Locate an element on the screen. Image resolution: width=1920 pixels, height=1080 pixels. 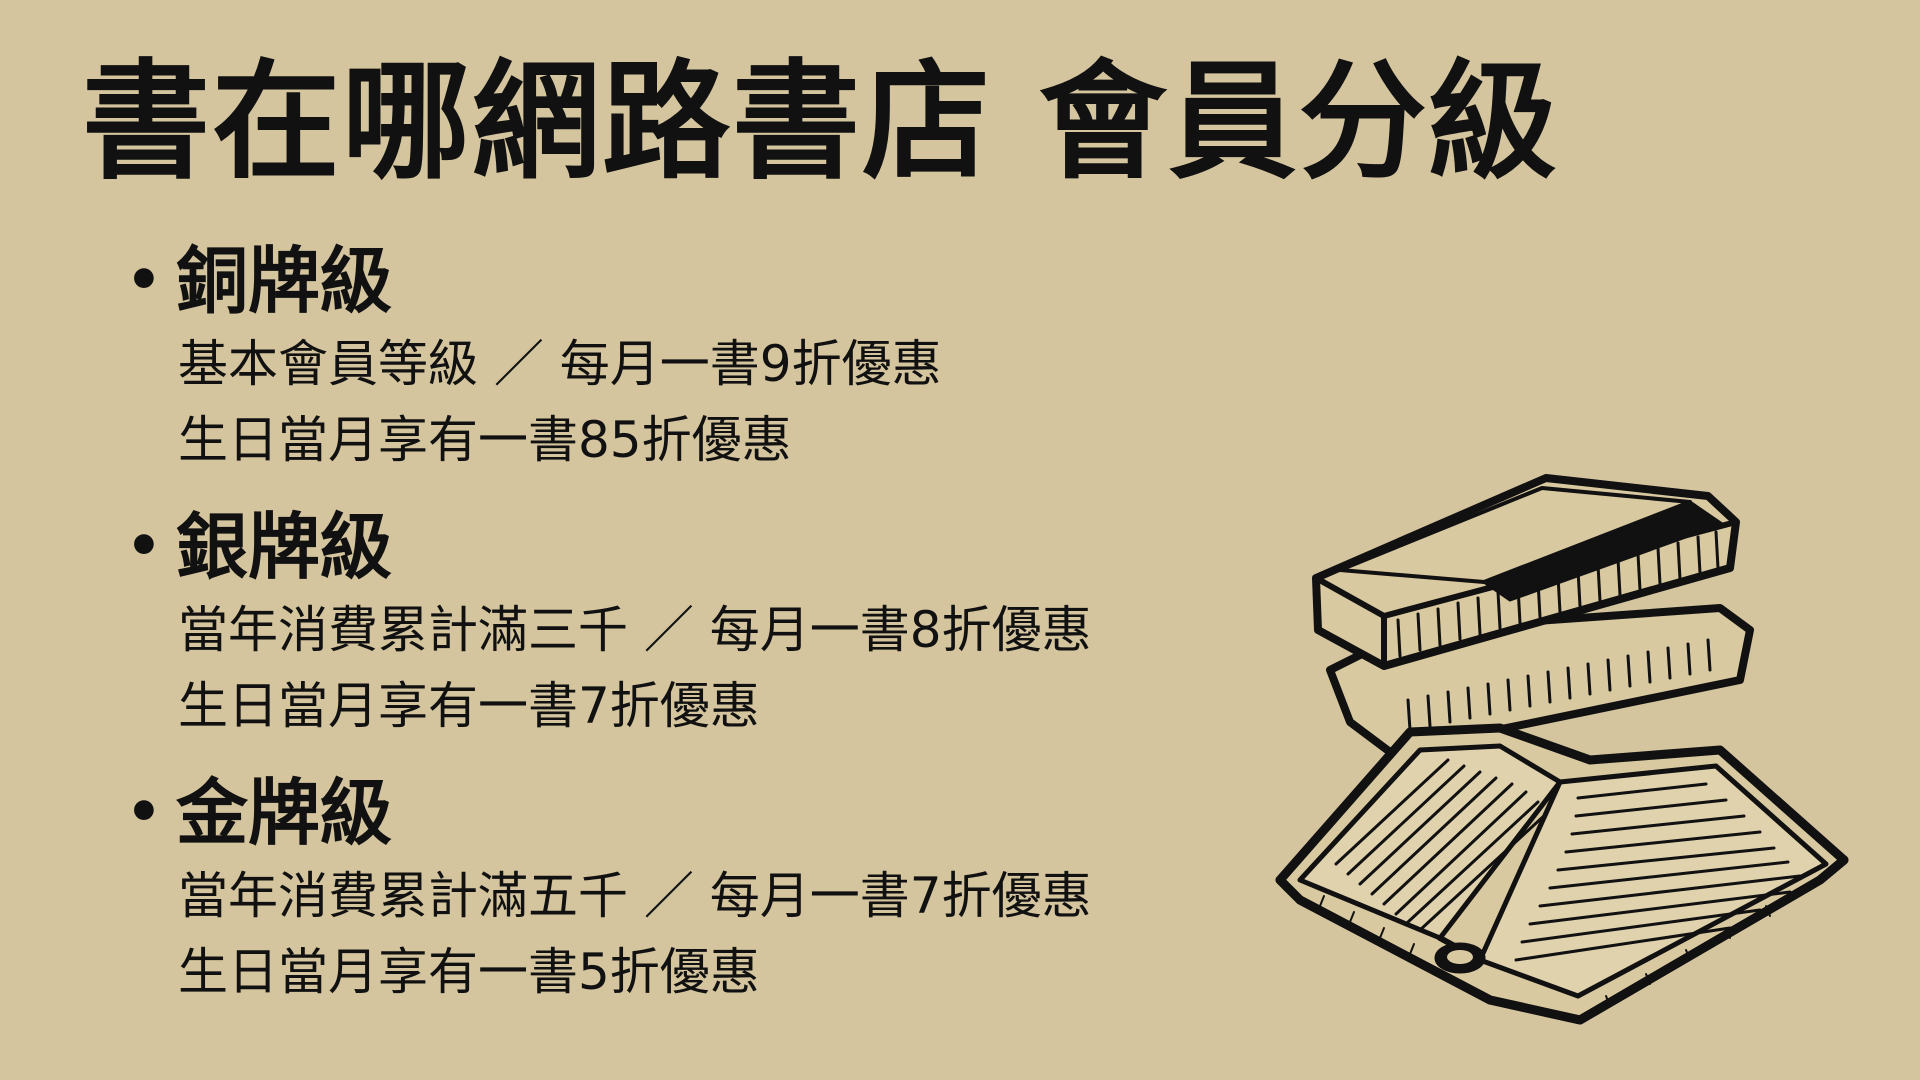
tier-name: 銀牌級 is located at coordinates (284, 547).